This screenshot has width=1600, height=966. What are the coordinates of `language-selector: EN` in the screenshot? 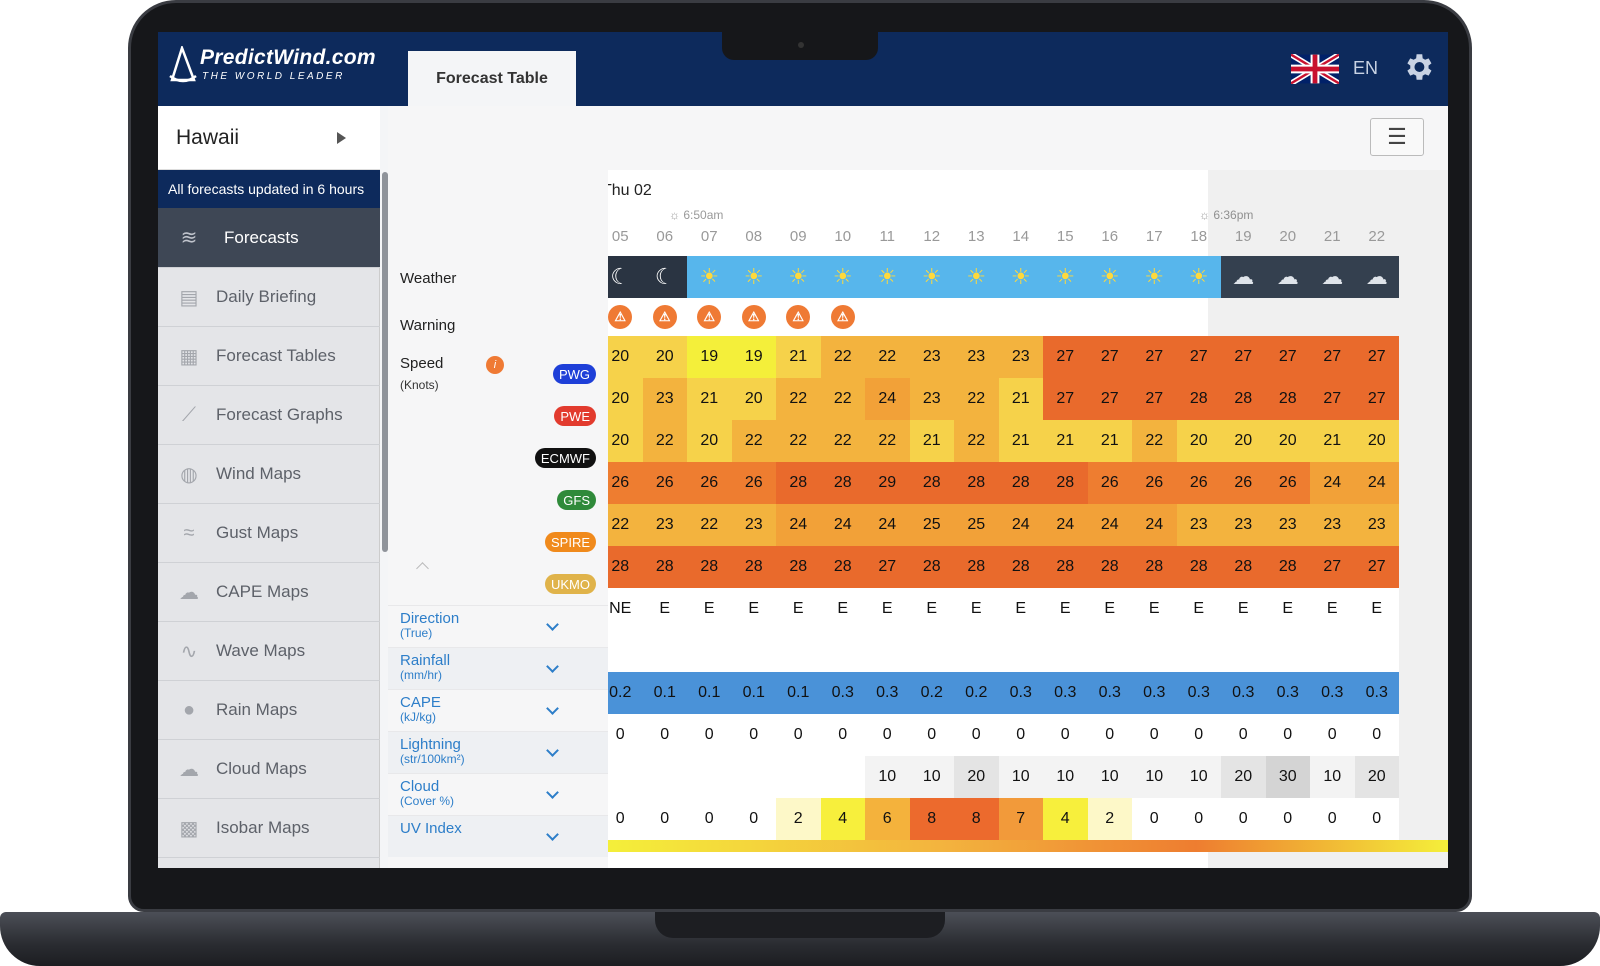 It's located at (1366, 68).